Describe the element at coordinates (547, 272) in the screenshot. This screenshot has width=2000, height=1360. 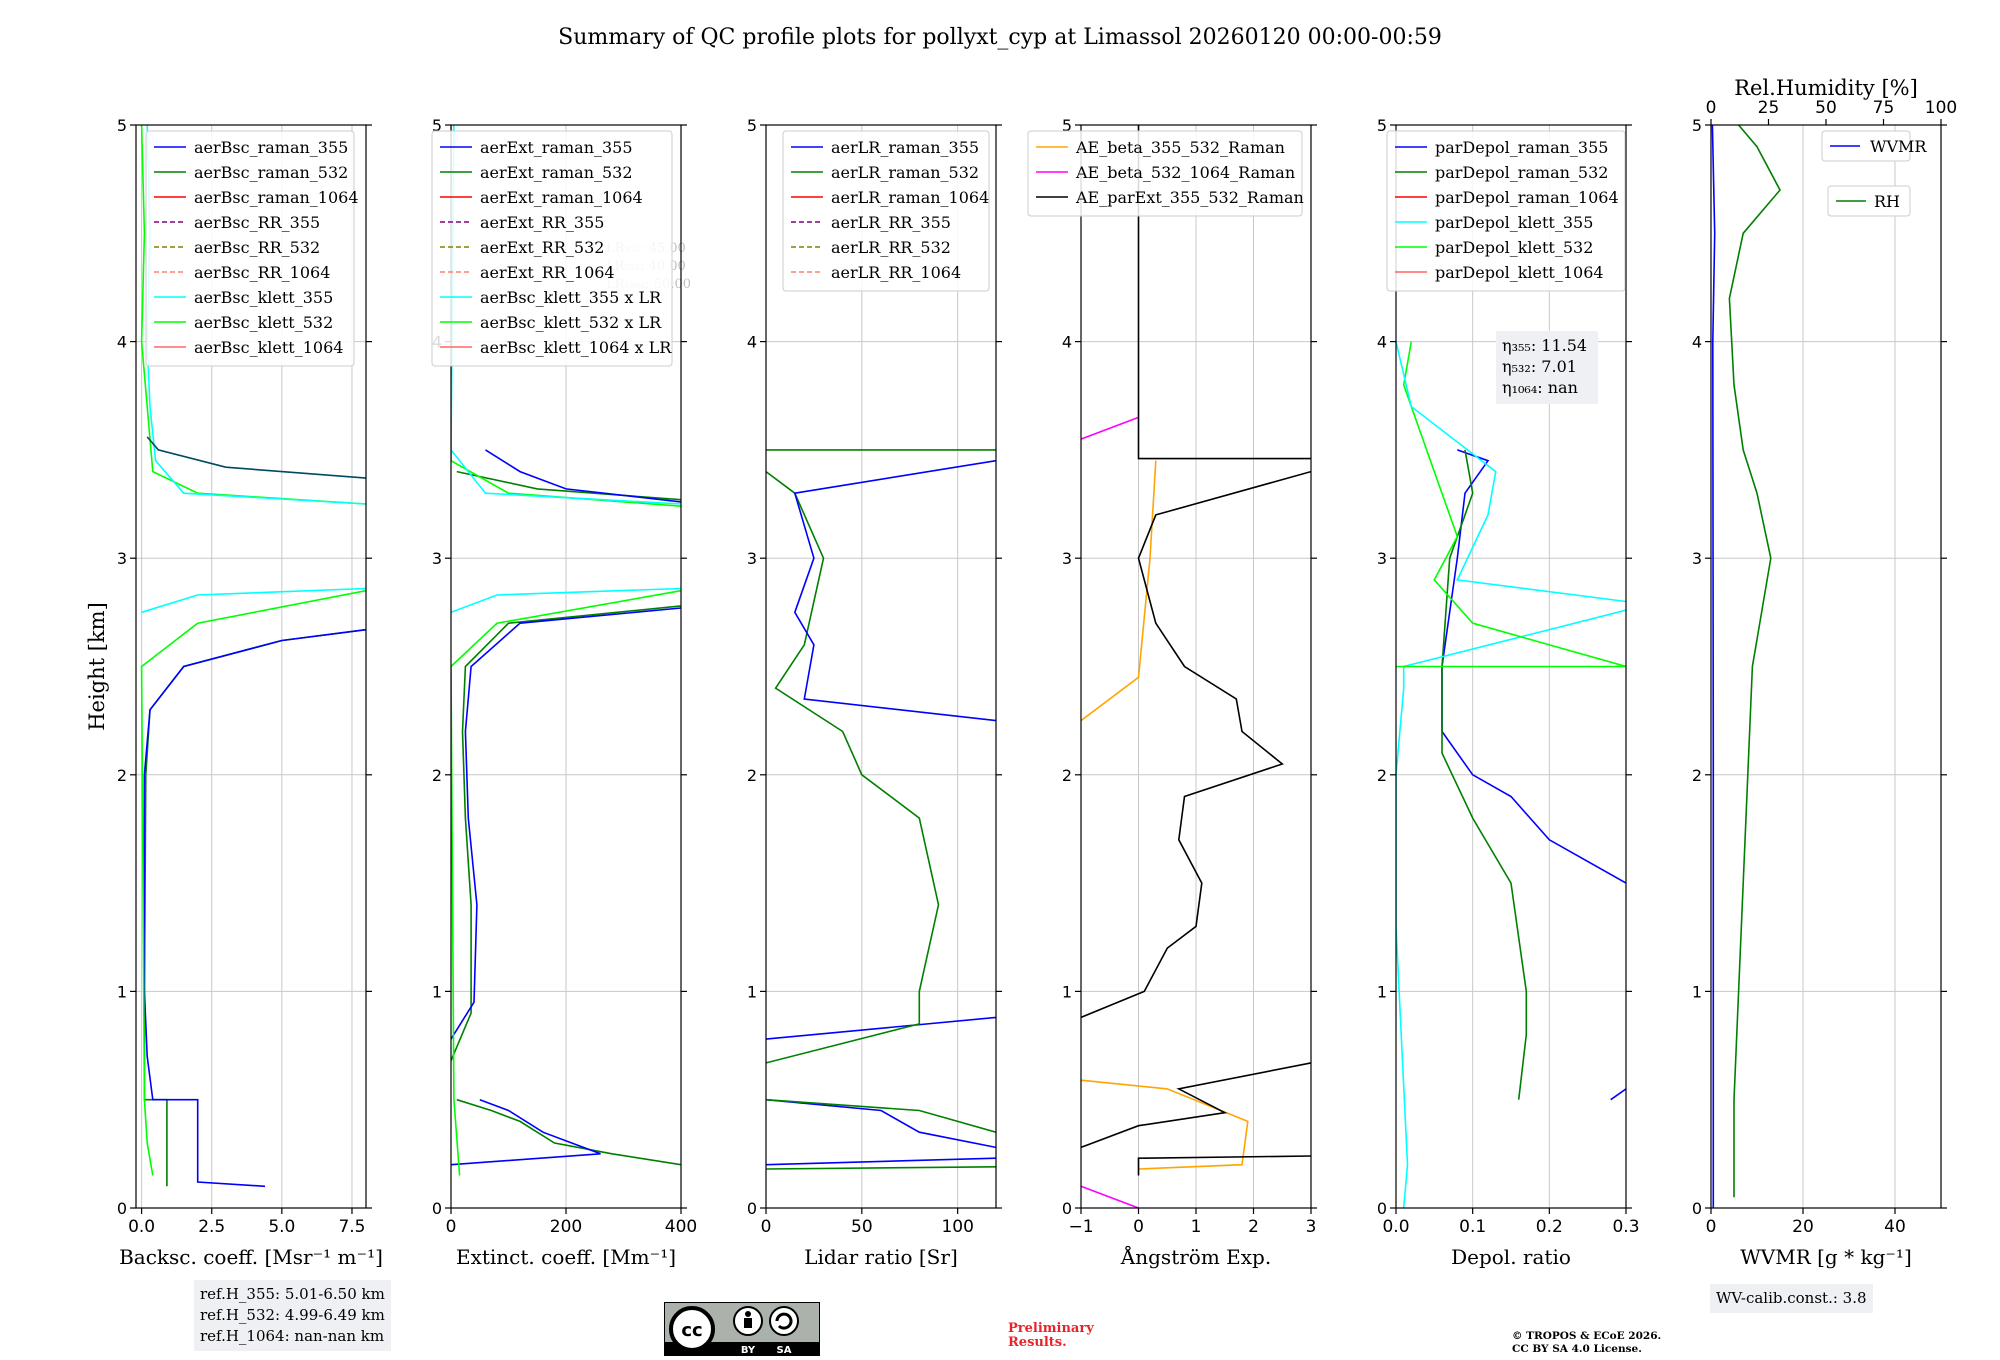
I see `legend-label: aerExt_RR_1064` at that location.